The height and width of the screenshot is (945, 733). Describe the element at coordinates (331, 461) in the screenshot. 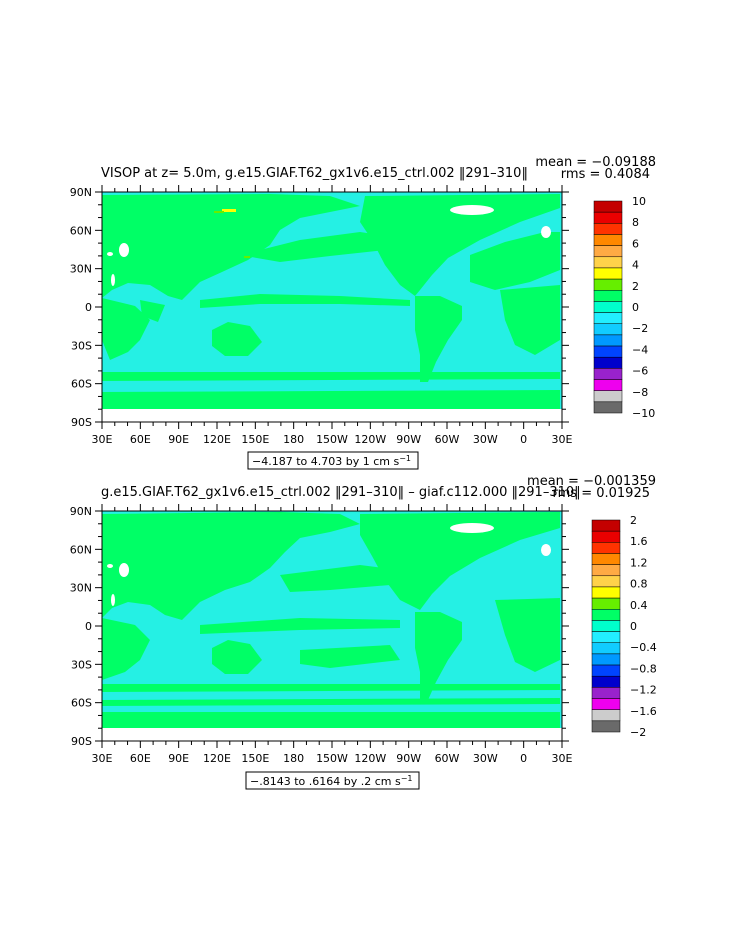

I see `panel-1-range-label: −4.187 to 4.703 by 1 cm s−1` at that location.